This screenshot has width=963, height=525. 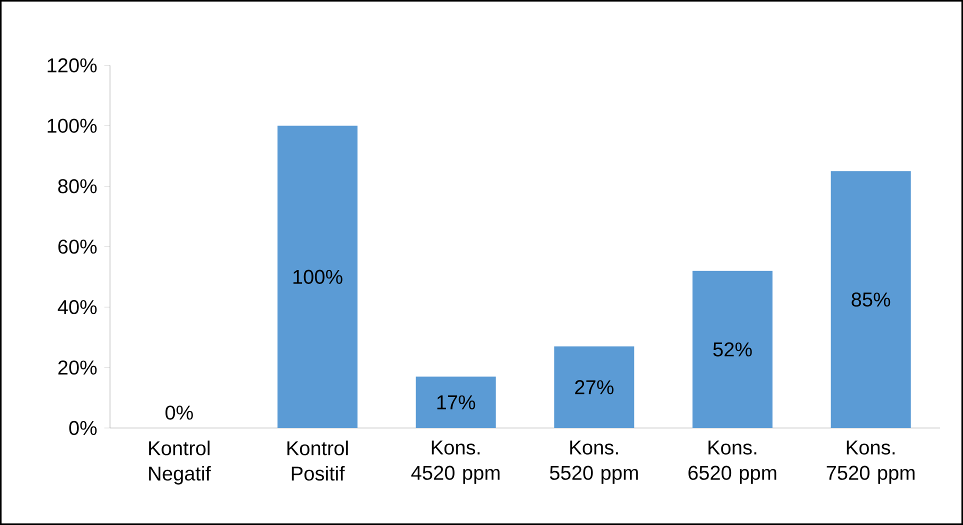 What do you see at coordinates (732, 462) in the screenshot?
I see `x-tick-label: Kons. 6520 ppm` at bounding box center [732, 462].